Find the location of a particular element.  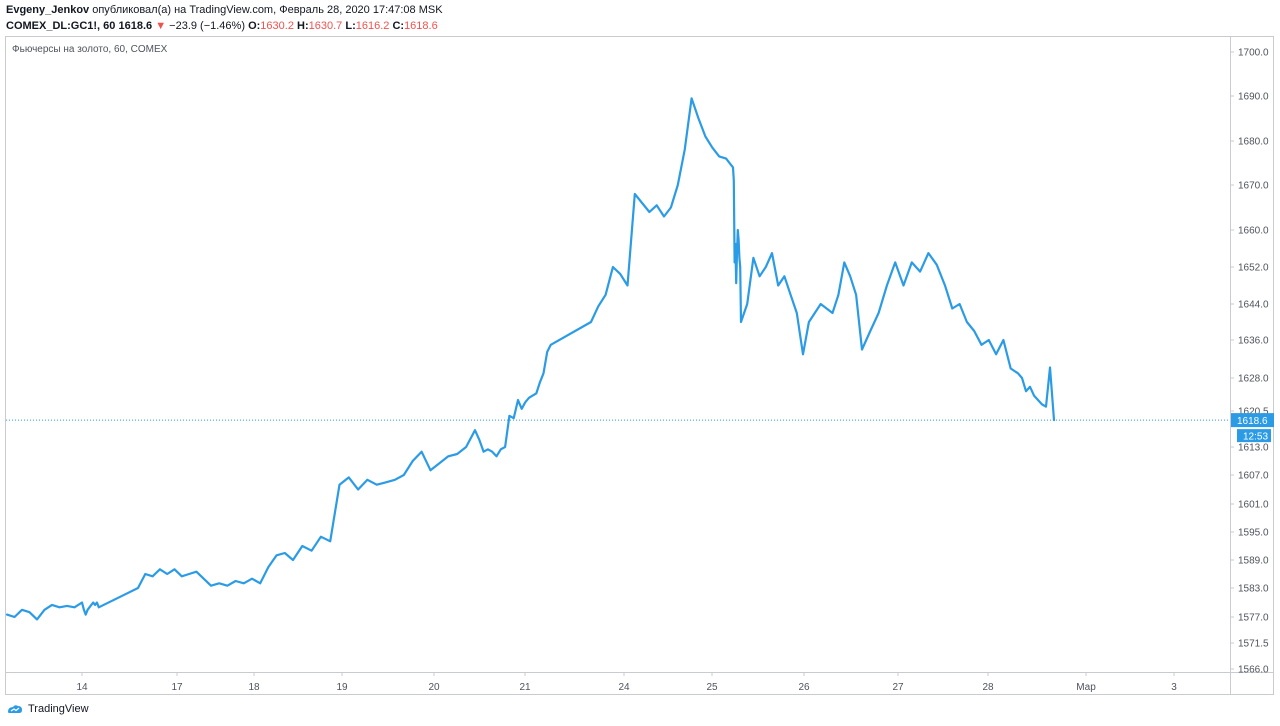

y-tick-label: 1670.0 is located at coordinates (1253, 186).